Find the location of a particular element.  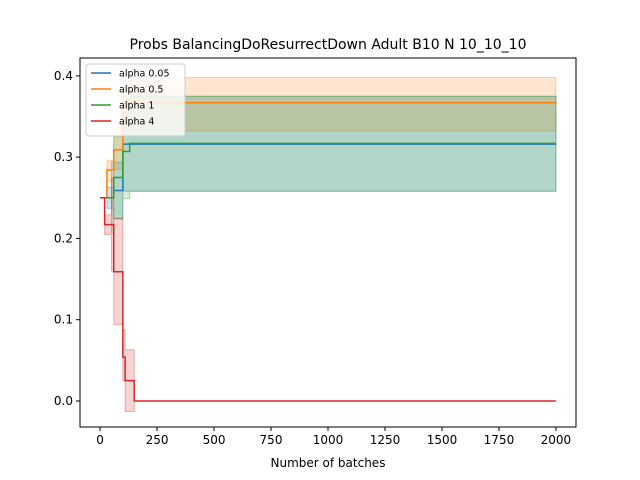

legend-box is located at coordinates (135, 100).